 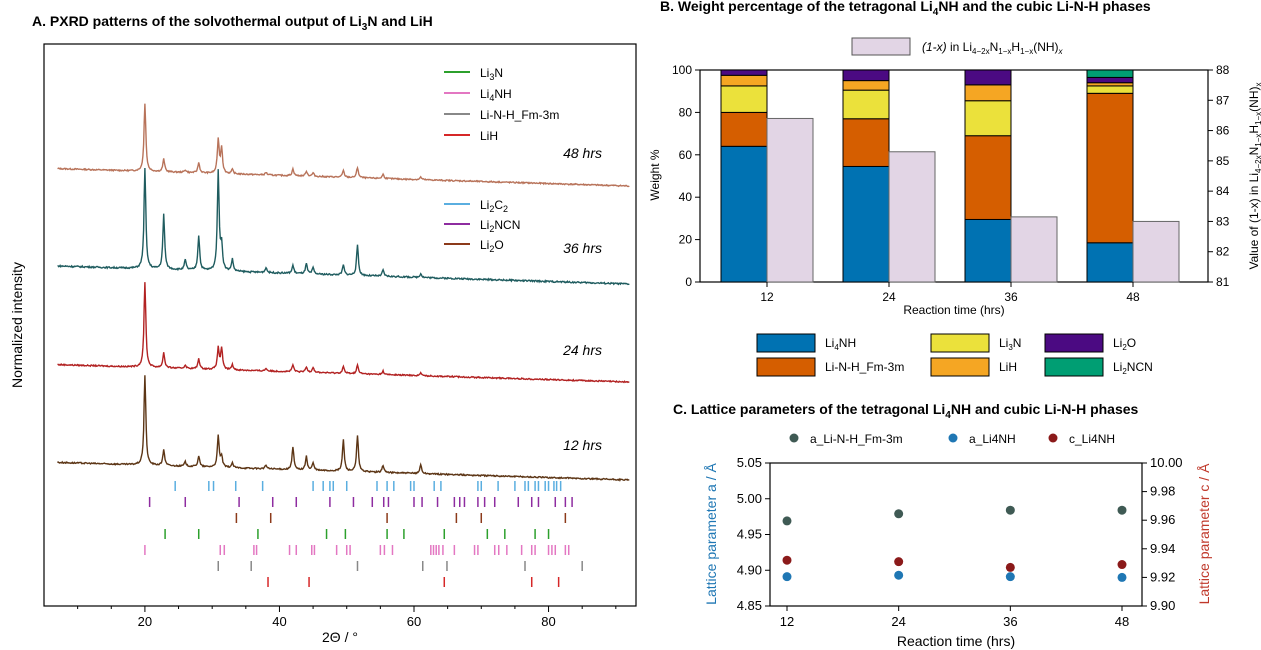 What do you see at coordinates (1092, 439) in the screenshot?
I see `legend-label-c-li4nh: c_Li4NH` at bounding box center [1092, 439].